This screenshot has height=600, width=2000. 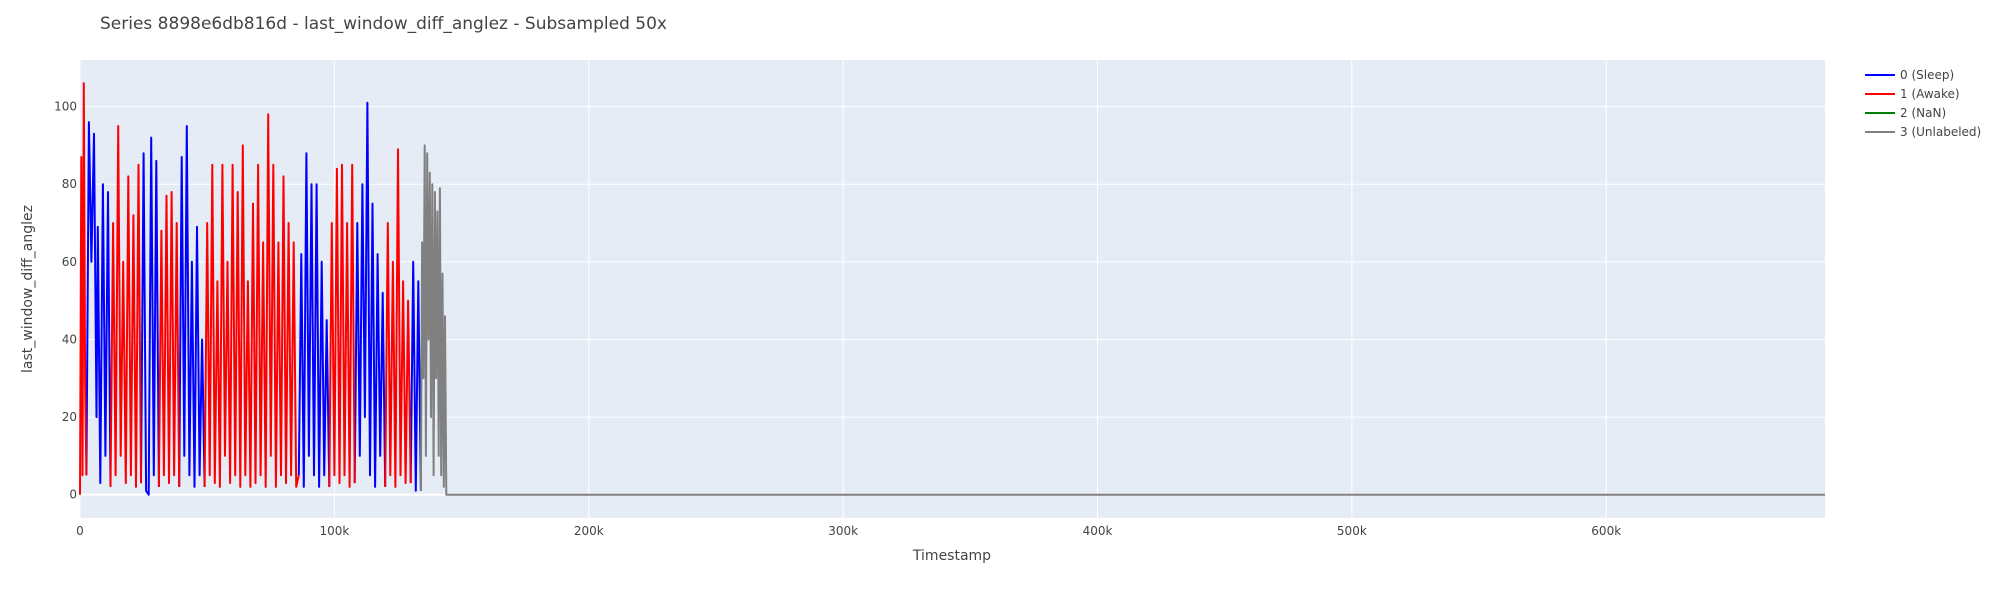 What do you see at coordinates (1930, 94) in the screenshot?
I see `legend-label: 1 (Awake)` at bounding box center [1930, 94].